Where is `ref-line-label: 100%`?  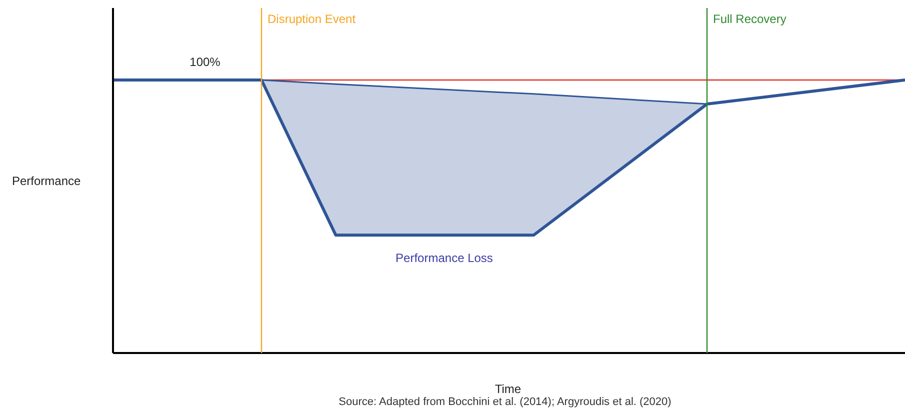 ref-line-label: 100% is located at coordinates (205, 62).